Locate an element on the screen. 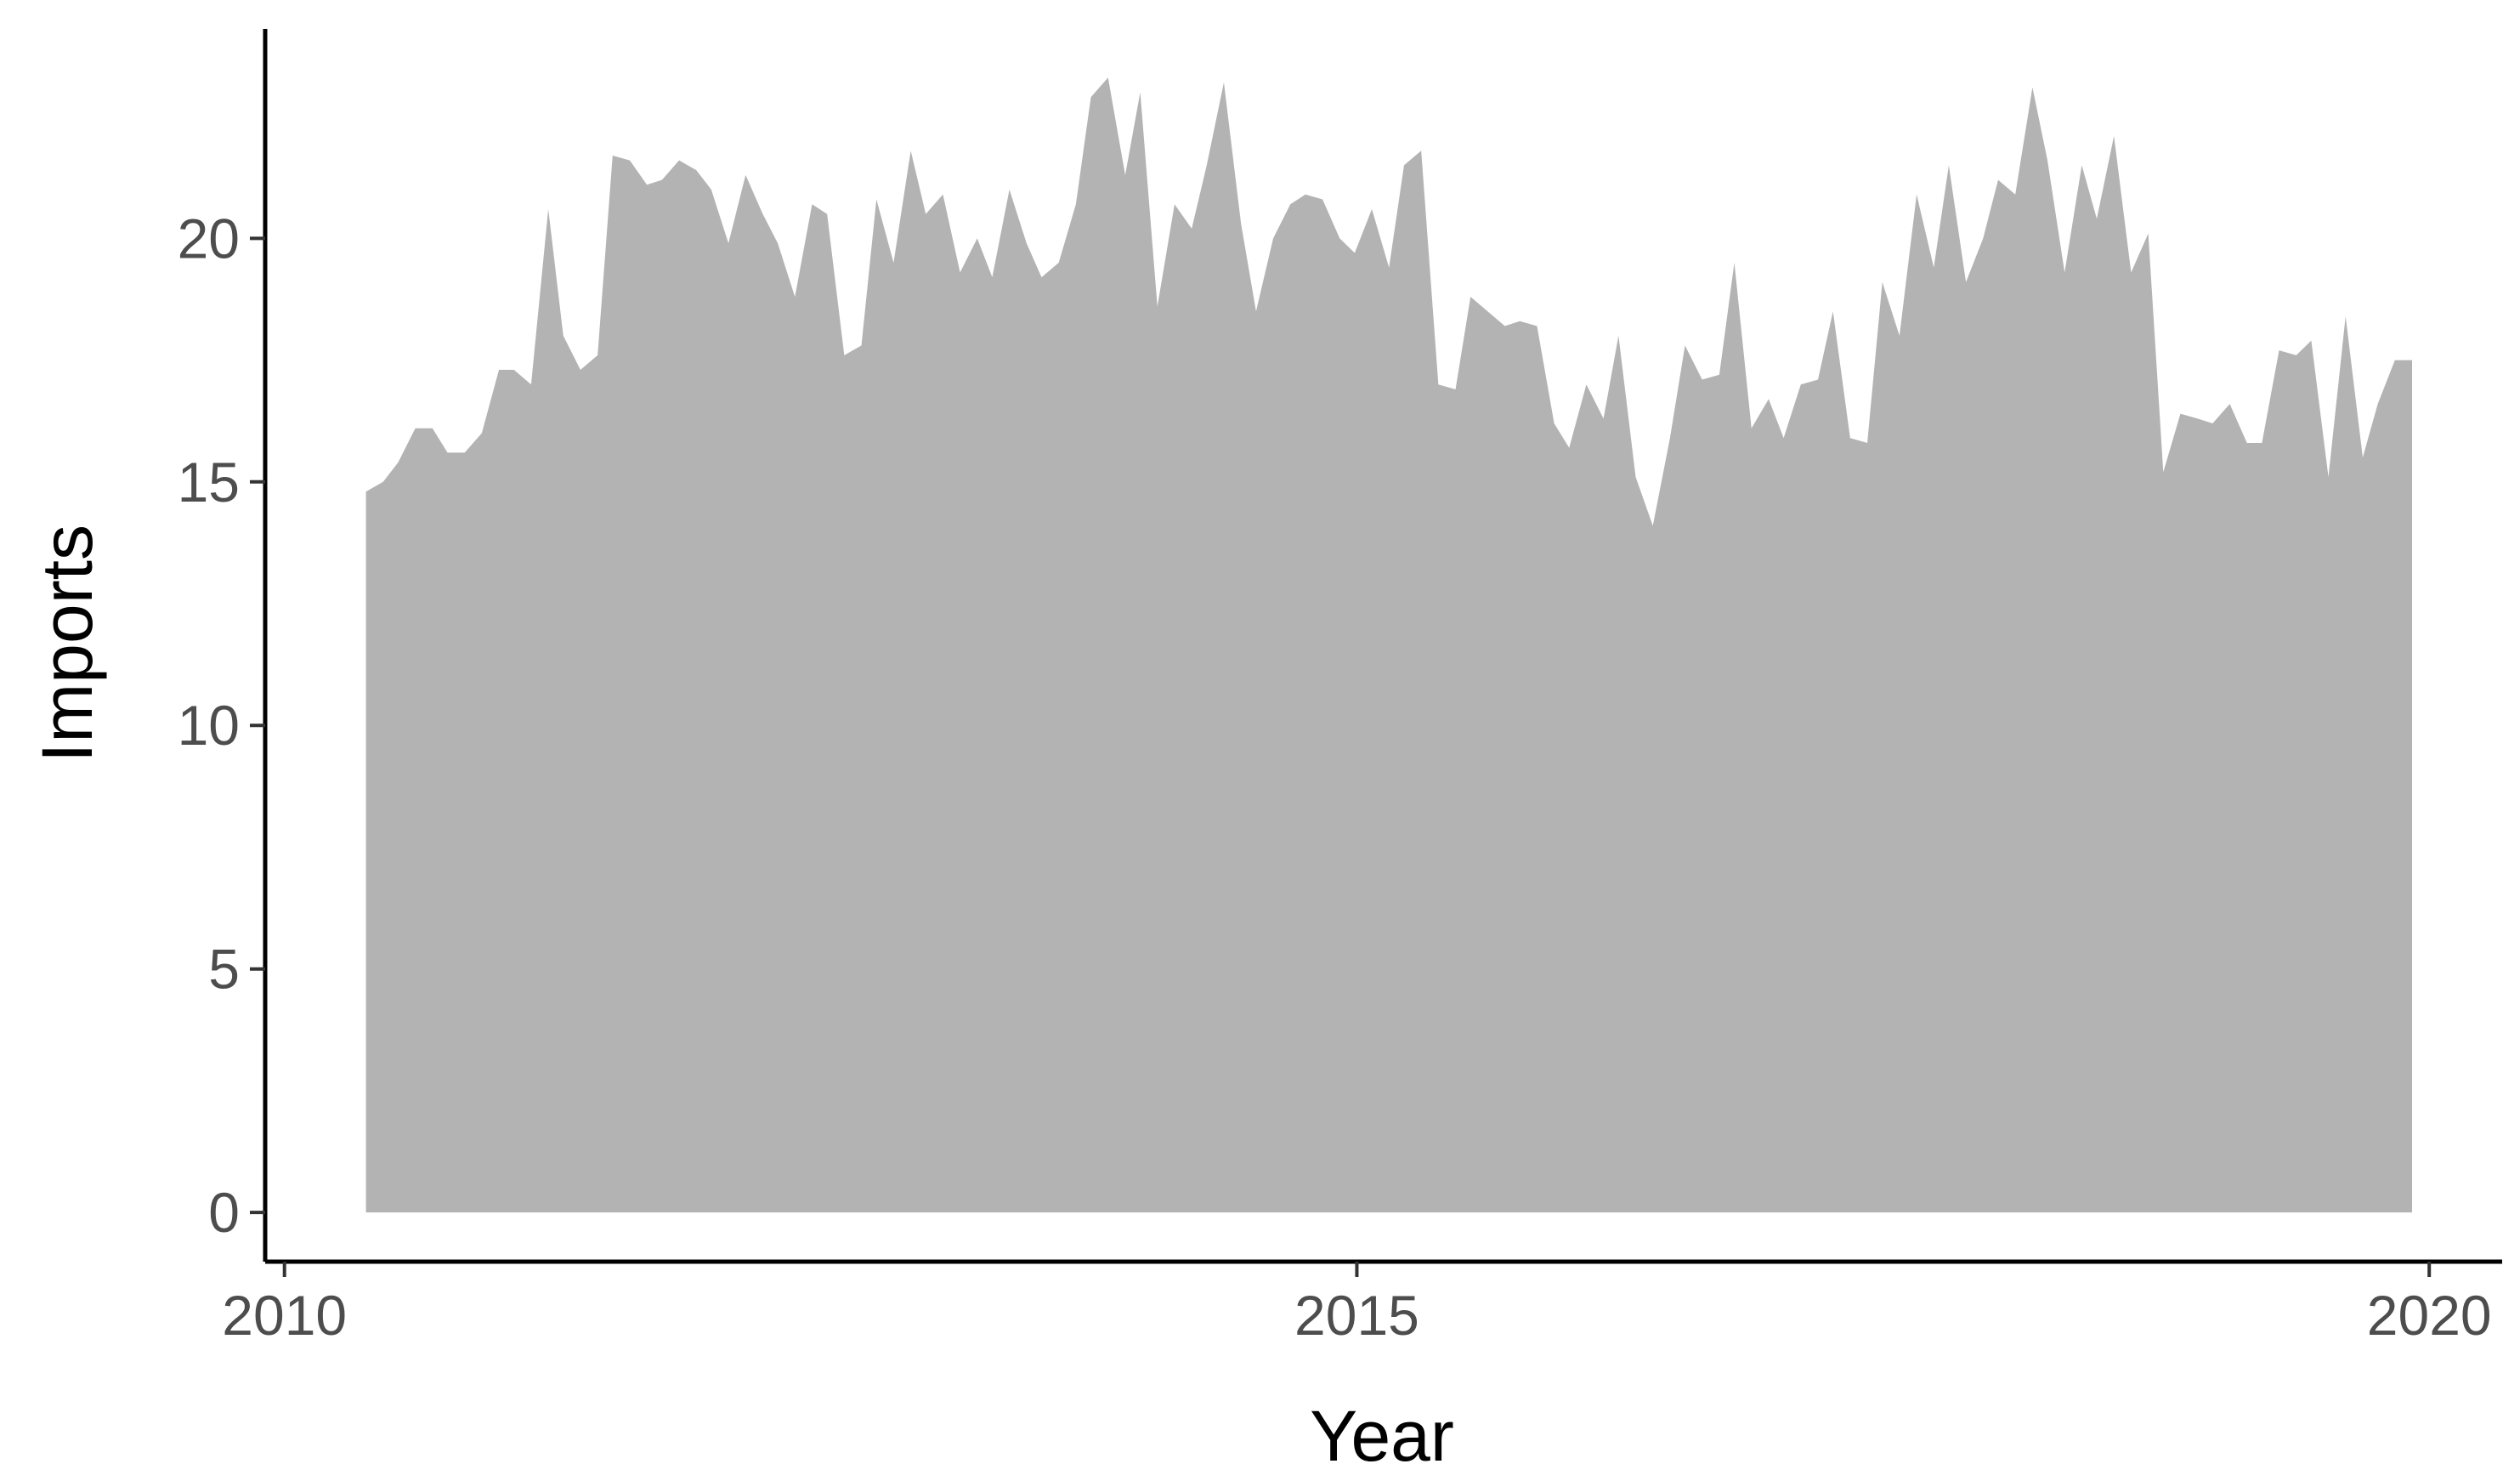 Image resolution: width=2520 pixels, height=1481 pixels. x-tick-label: 2010 is located at coordinates (284, 1315).